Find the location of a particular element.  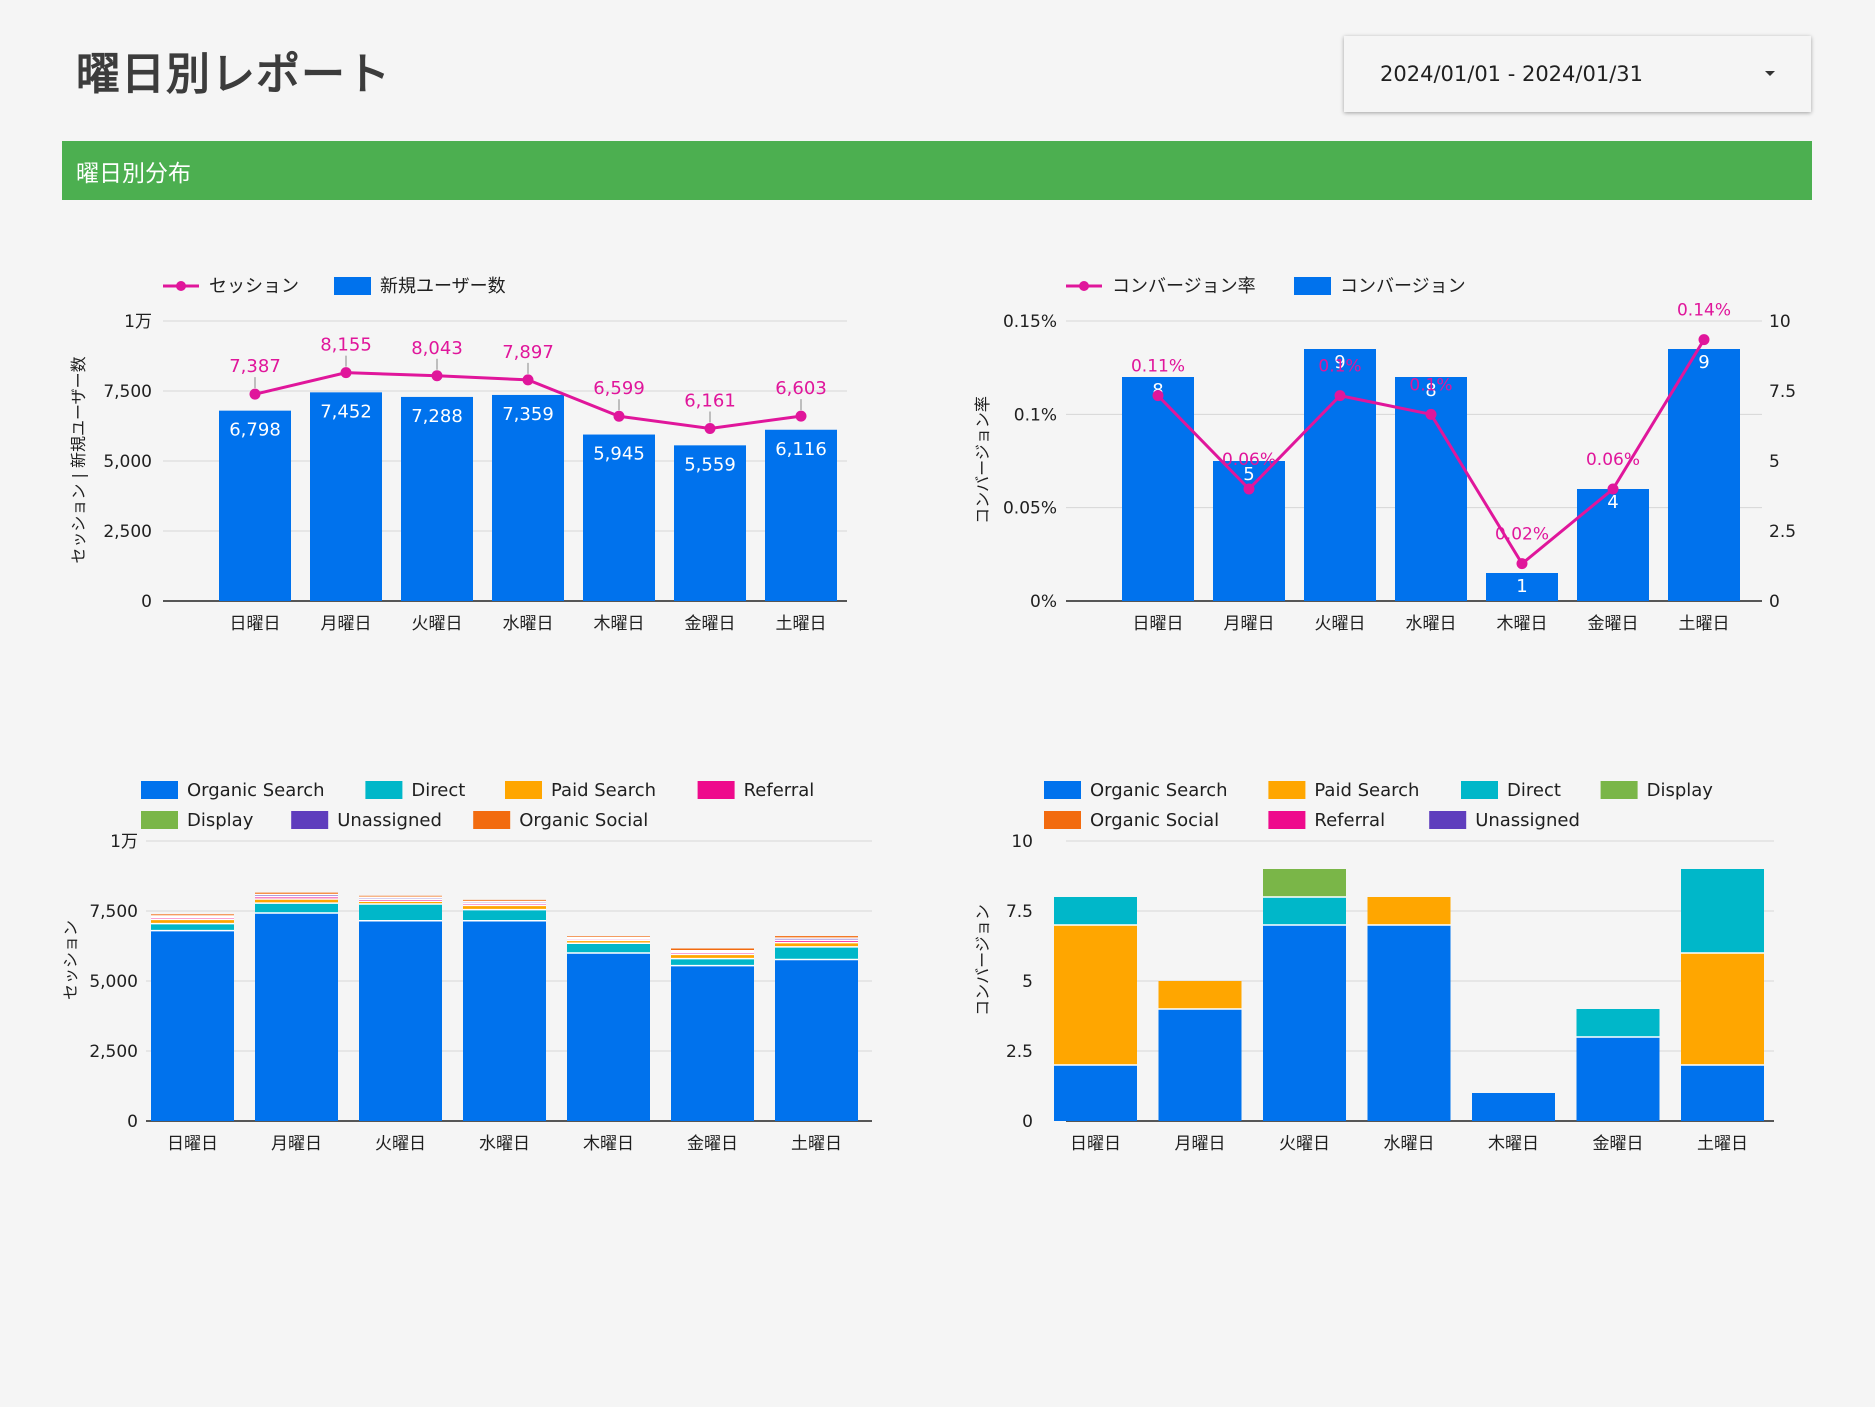

y-tick-label: 2,500 is located at coordinates (113, 1052).